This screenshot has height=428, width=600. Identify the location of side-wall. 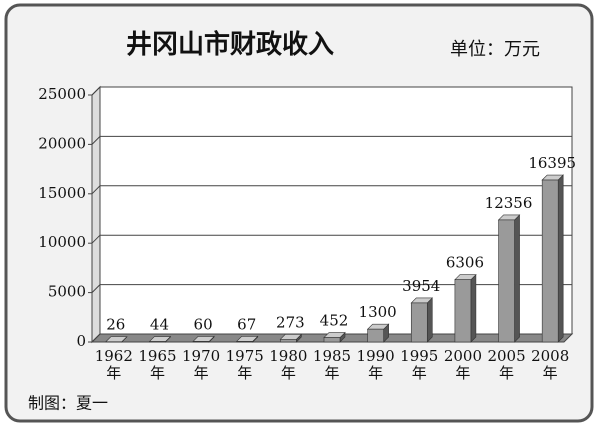
(96, 214).